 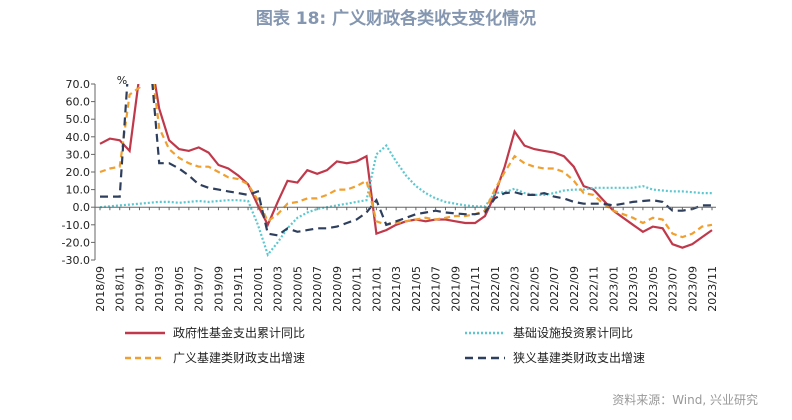 What do you see at coordinates (396, 18) in the screenshot?
I see `chart-title: 图表 18: 广义财政各类收支变化情况` at bounding box center [396, 18].